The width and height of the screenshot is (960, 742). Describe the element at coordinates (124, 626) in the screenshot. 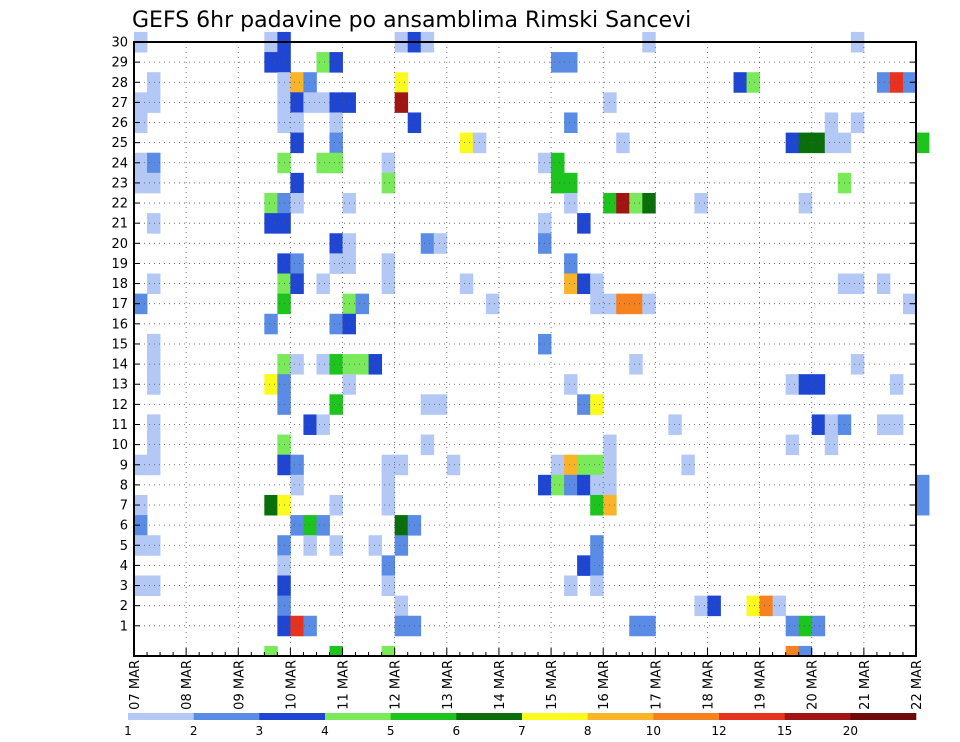

I see `y-tick-label: 1` at that location.